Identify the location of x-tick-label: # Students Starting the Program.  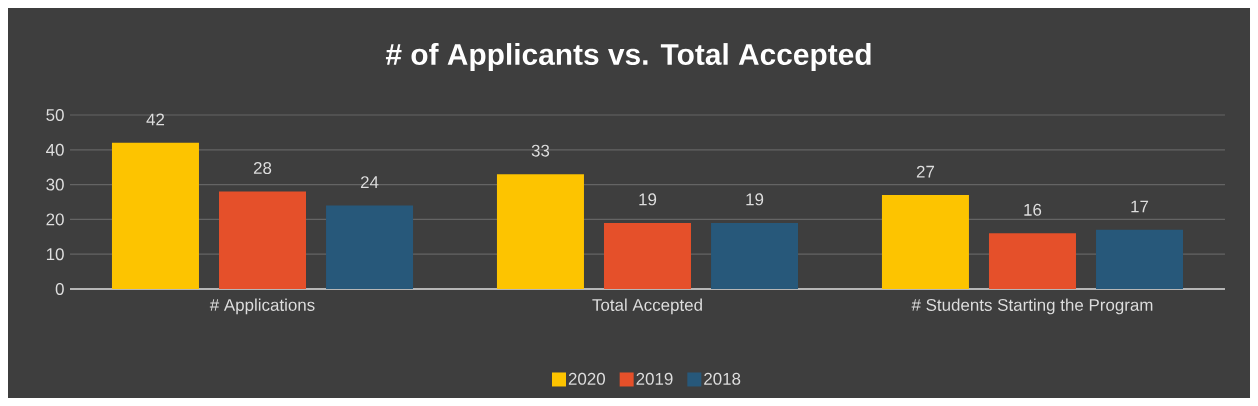
(1032, 306).